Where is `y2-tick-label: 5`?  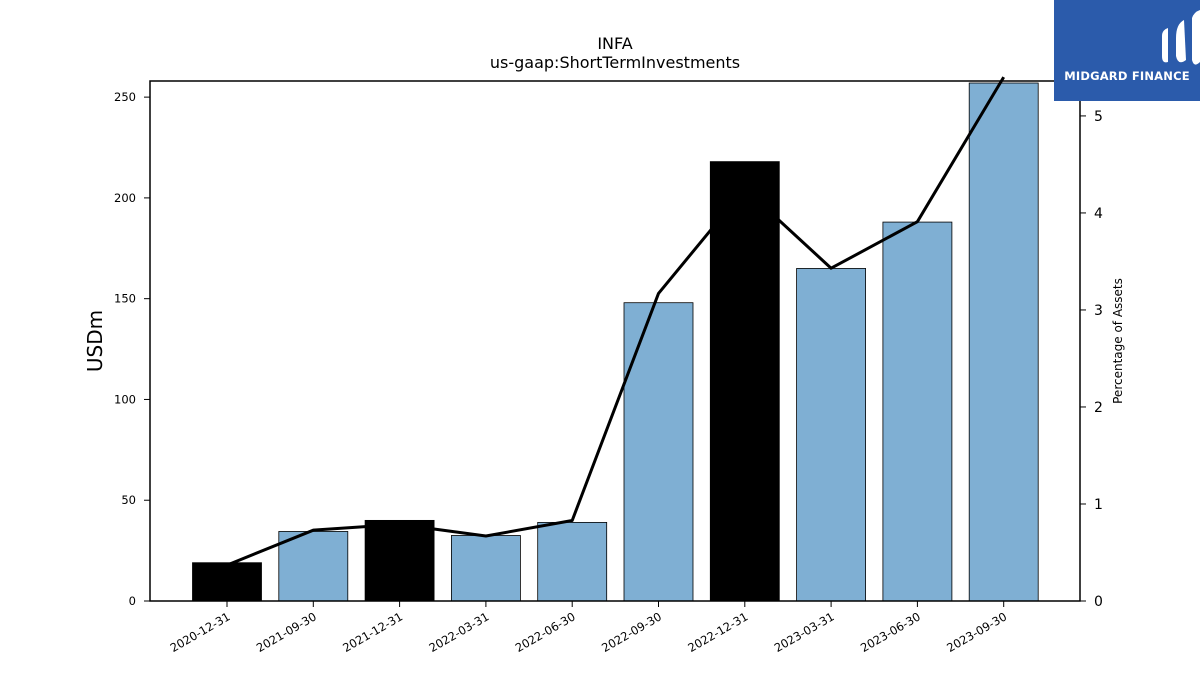
y2-tick-label: 5 is located at coordinates (1098, 117).